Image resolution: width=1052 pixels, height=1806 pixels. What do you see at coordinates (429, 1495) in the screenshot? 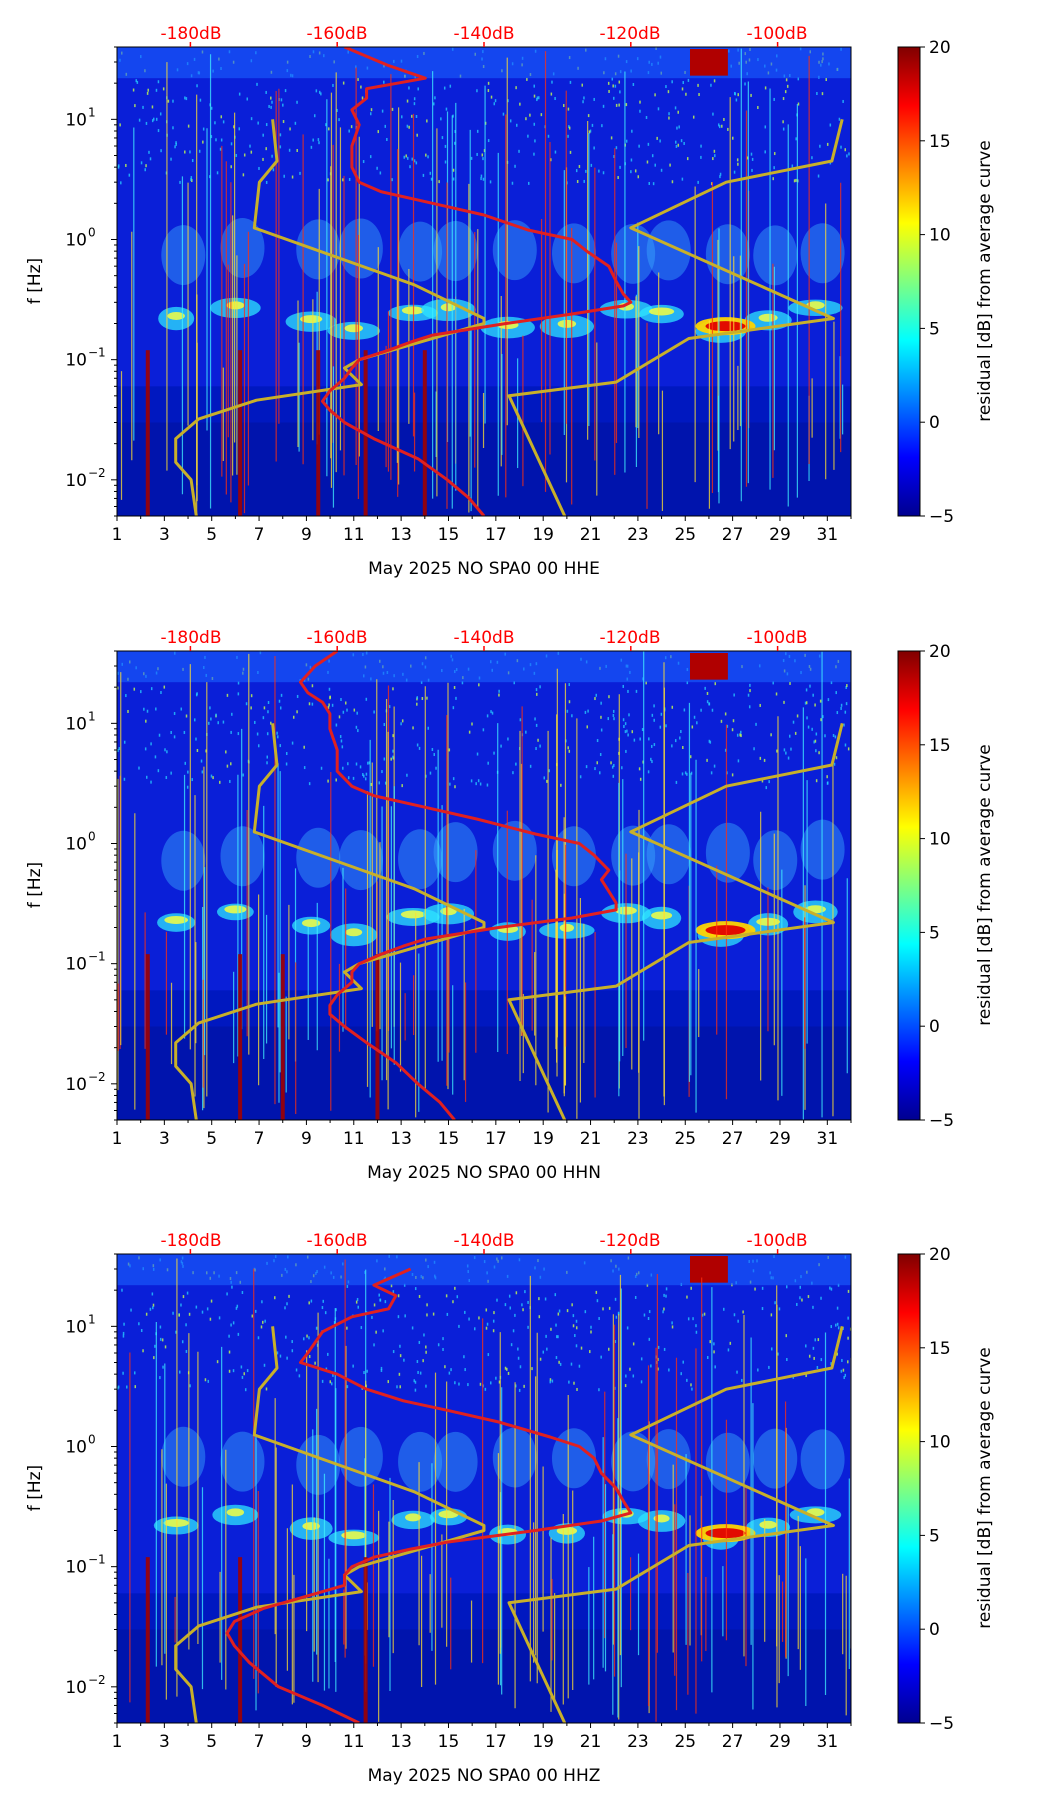
I see `mean-psd-curve` at bounding box center [429, 1495].